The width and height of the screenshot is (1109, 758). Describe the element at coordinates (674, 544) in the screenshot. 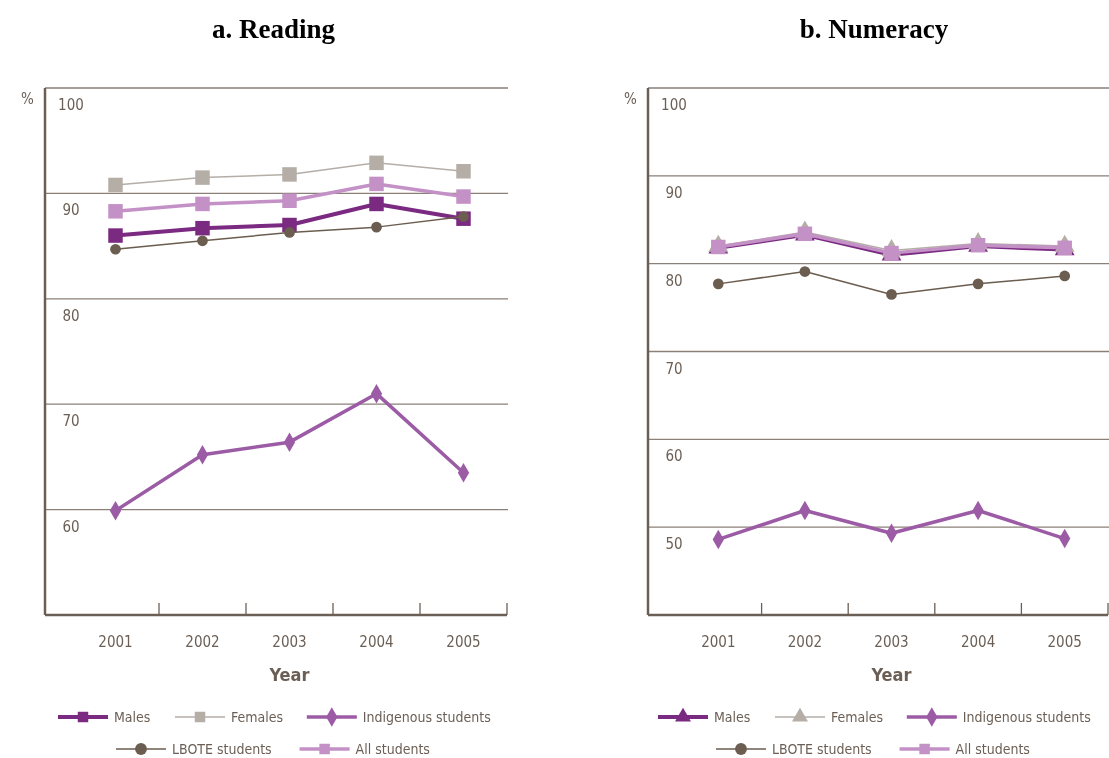

I see `y-tick-label: 50` at that location.